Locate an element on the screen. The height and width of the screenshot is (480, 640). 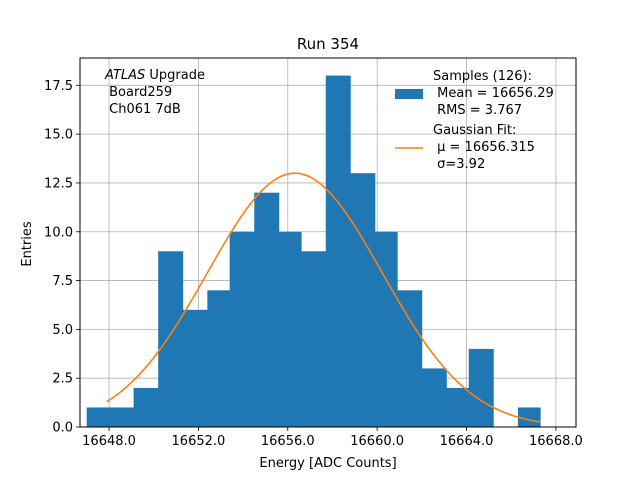
y-tick-label: 5.0 is located at coordinates (62, 330).